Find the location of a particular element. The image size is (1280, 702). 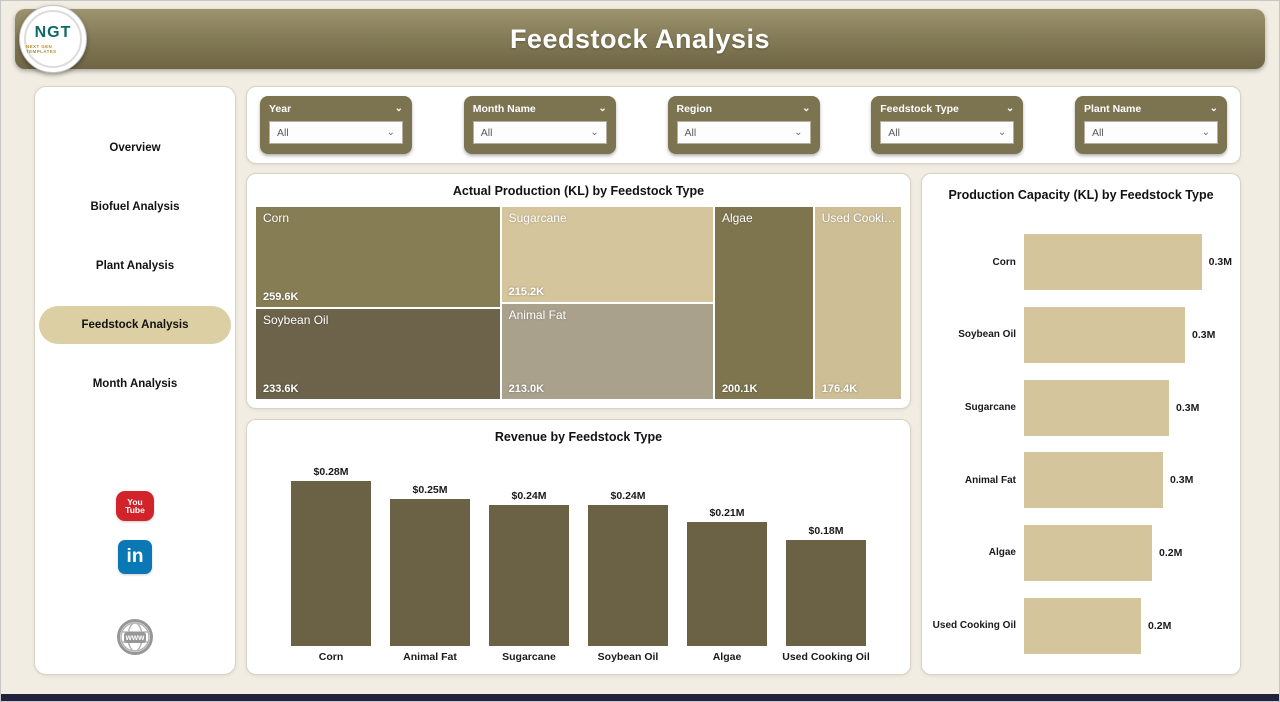

website-icon-text: www is located at coordinates (135, 637).